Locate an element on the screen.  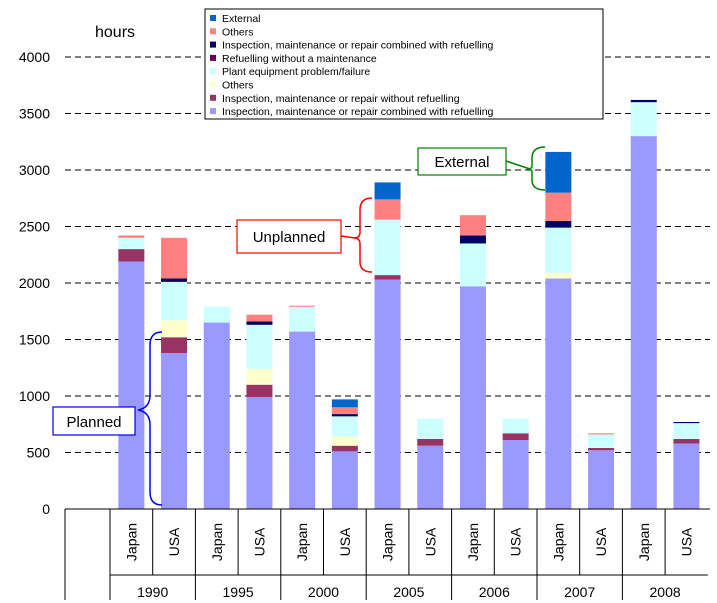
y-tick-label: 2000 is located at coordinates (34, 283).